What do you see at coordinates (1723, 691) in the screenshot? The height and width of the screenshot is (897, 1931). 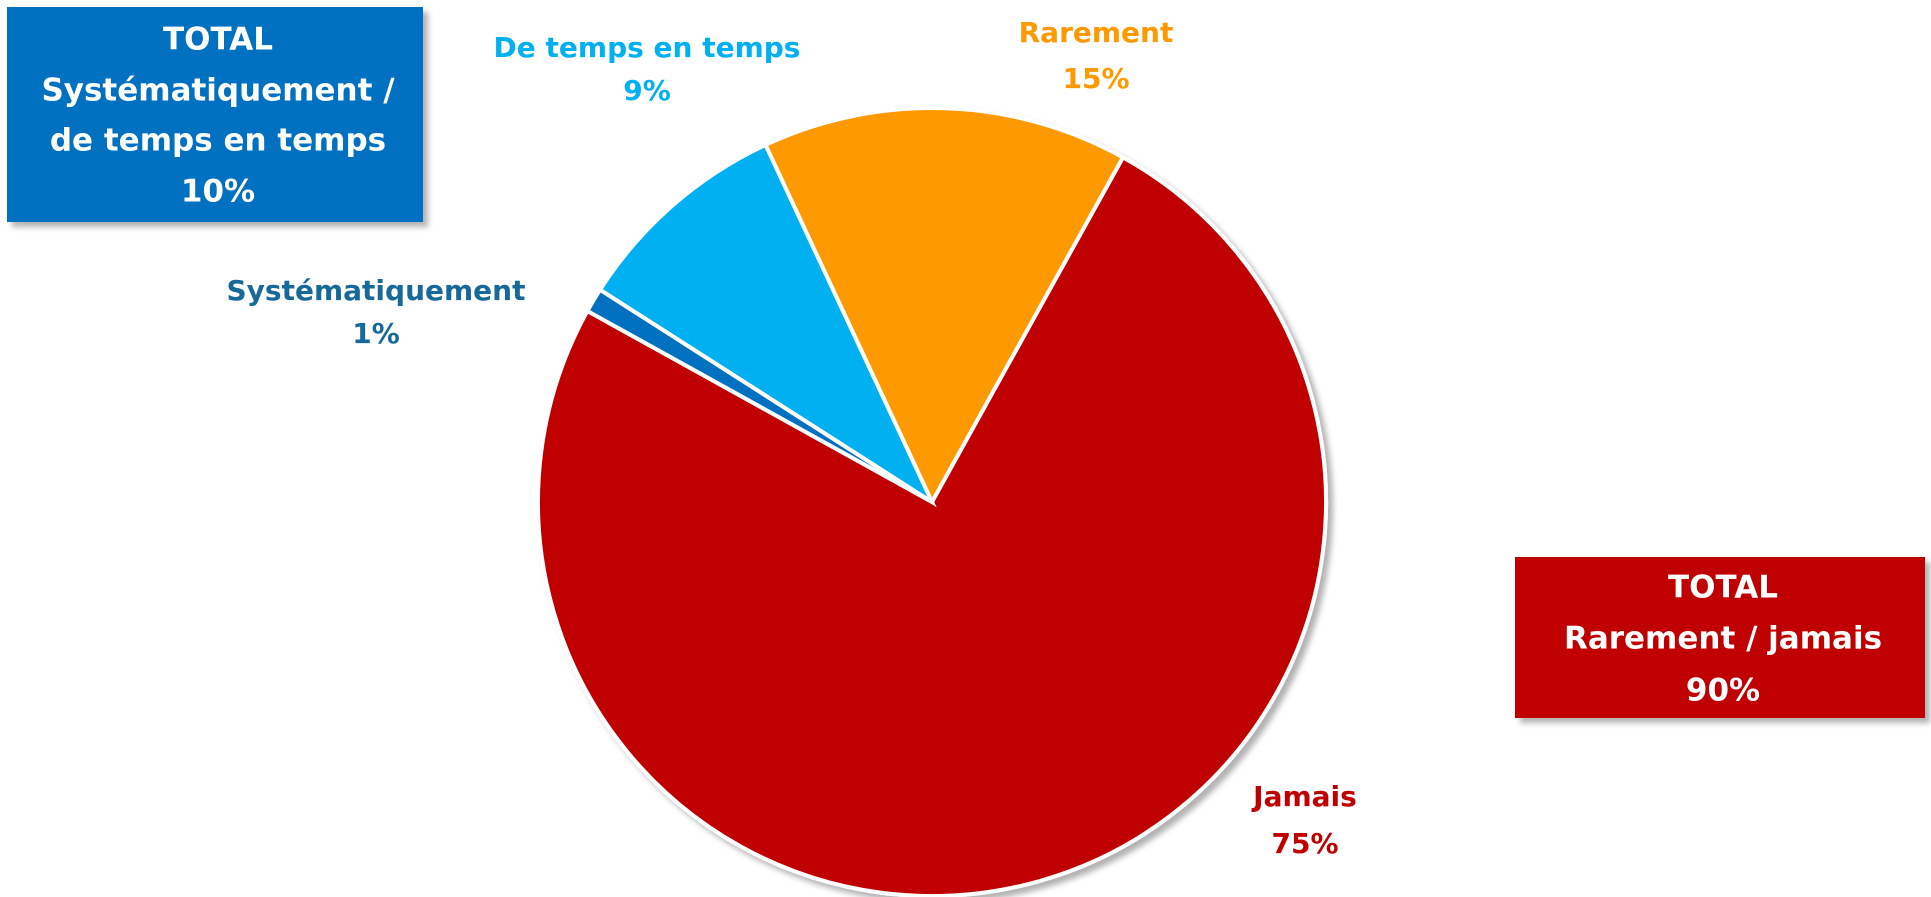 I see `total-text: 90%` at bounding box center [1723, 691].